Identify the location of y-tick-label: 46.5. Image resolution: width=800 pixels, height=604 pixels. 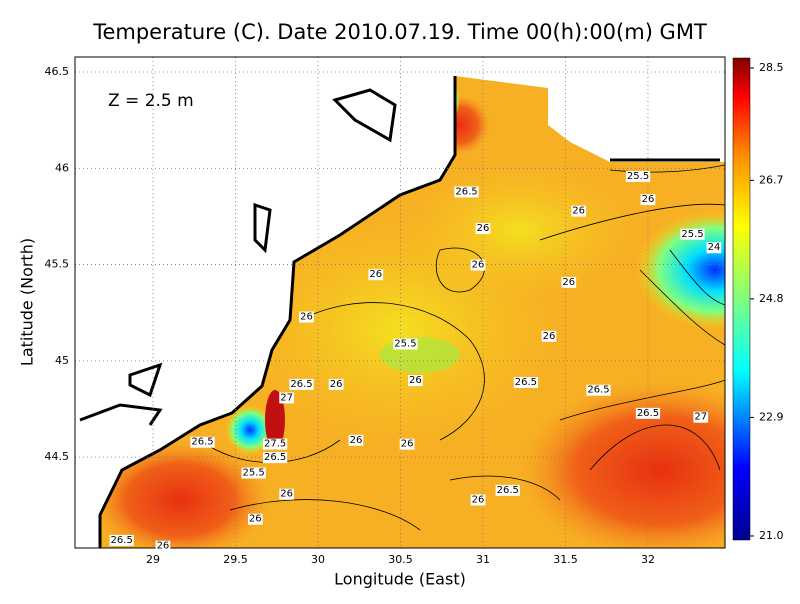
(57, 71).